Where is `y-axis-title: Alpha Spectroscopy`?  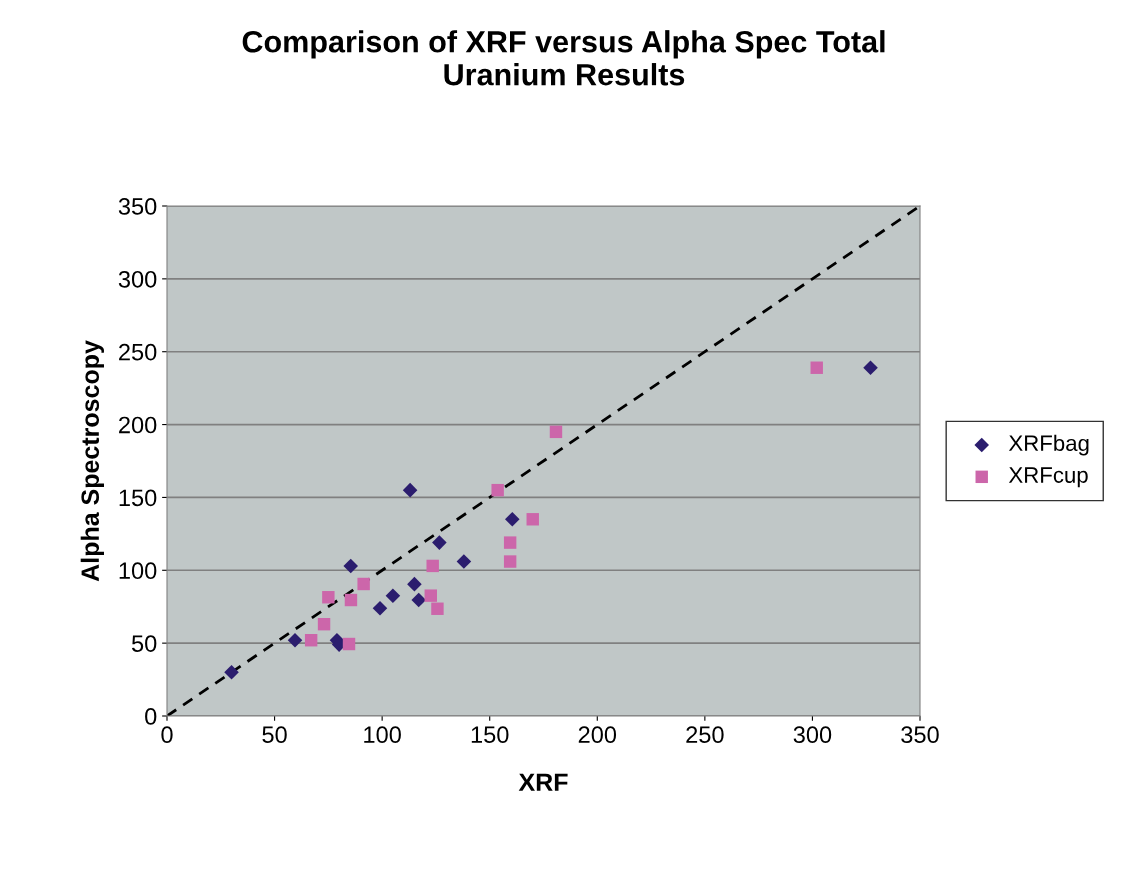 y-axis-title: Alpha Spectroscopy is located at coordinates (92, 461).